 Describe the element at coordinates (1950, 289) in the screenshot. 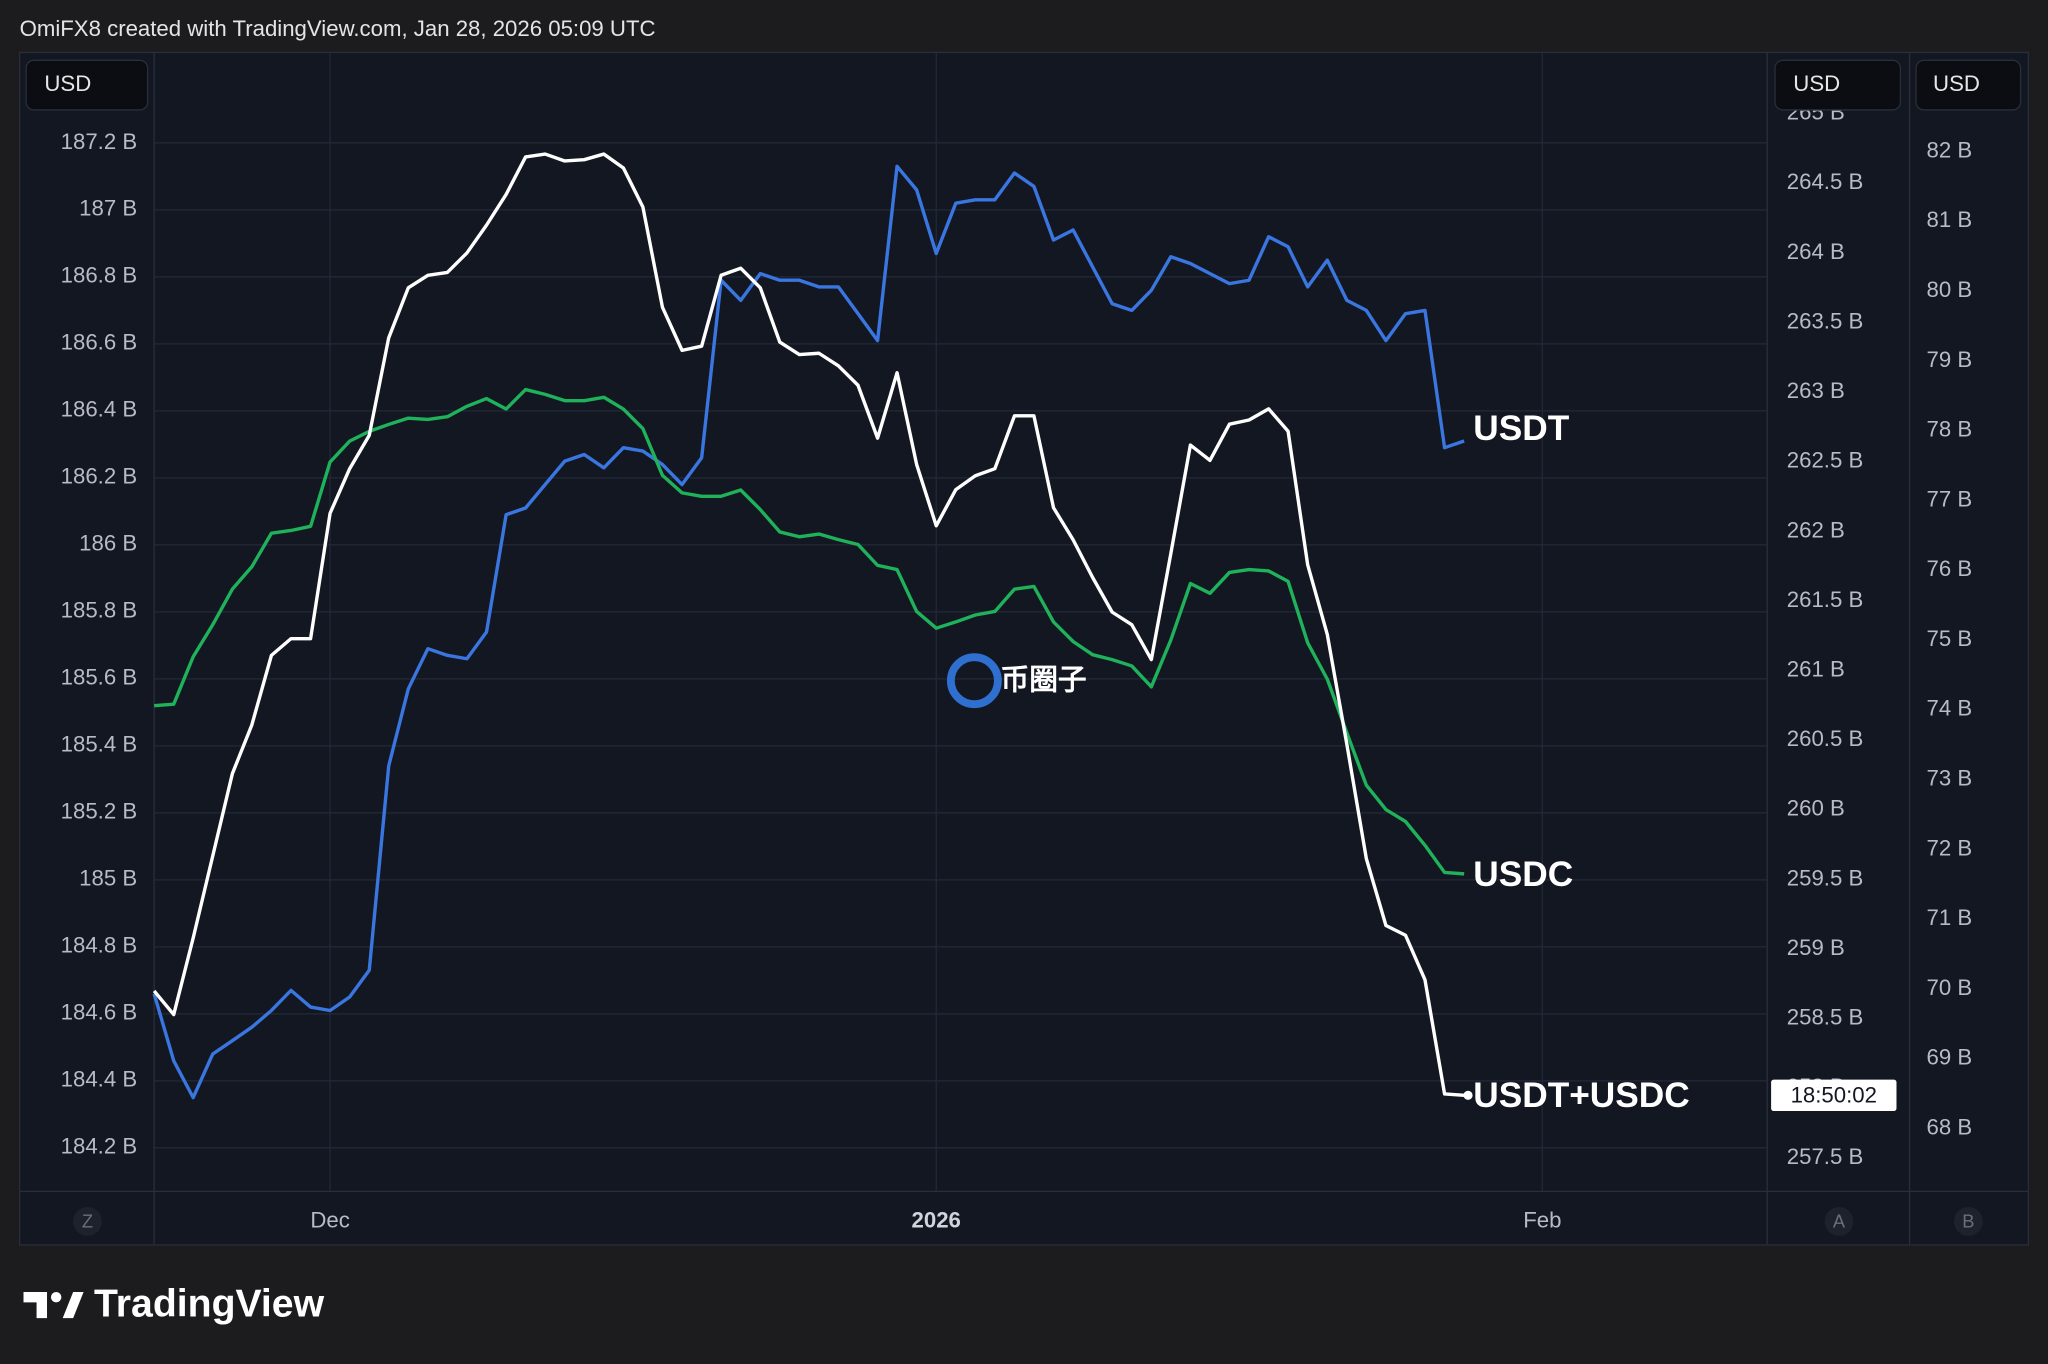

I see `y-tick-label: 80 B` at that location.